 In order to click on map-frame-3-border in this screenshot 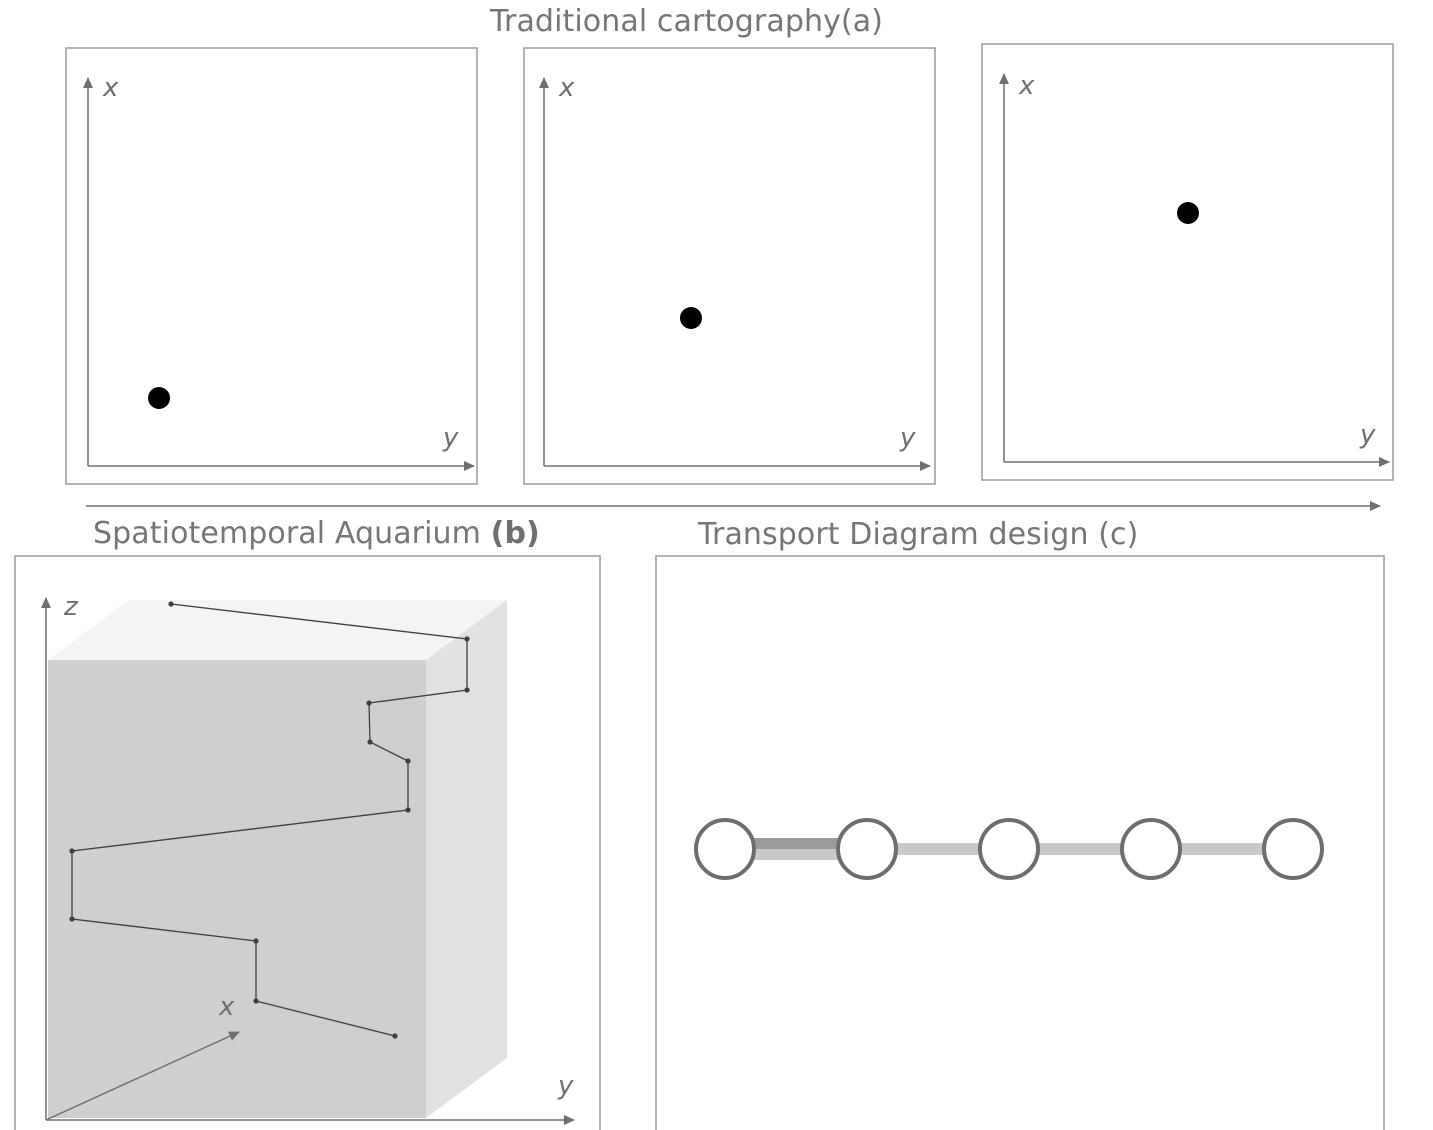, I will do `click(1187, 262)`.